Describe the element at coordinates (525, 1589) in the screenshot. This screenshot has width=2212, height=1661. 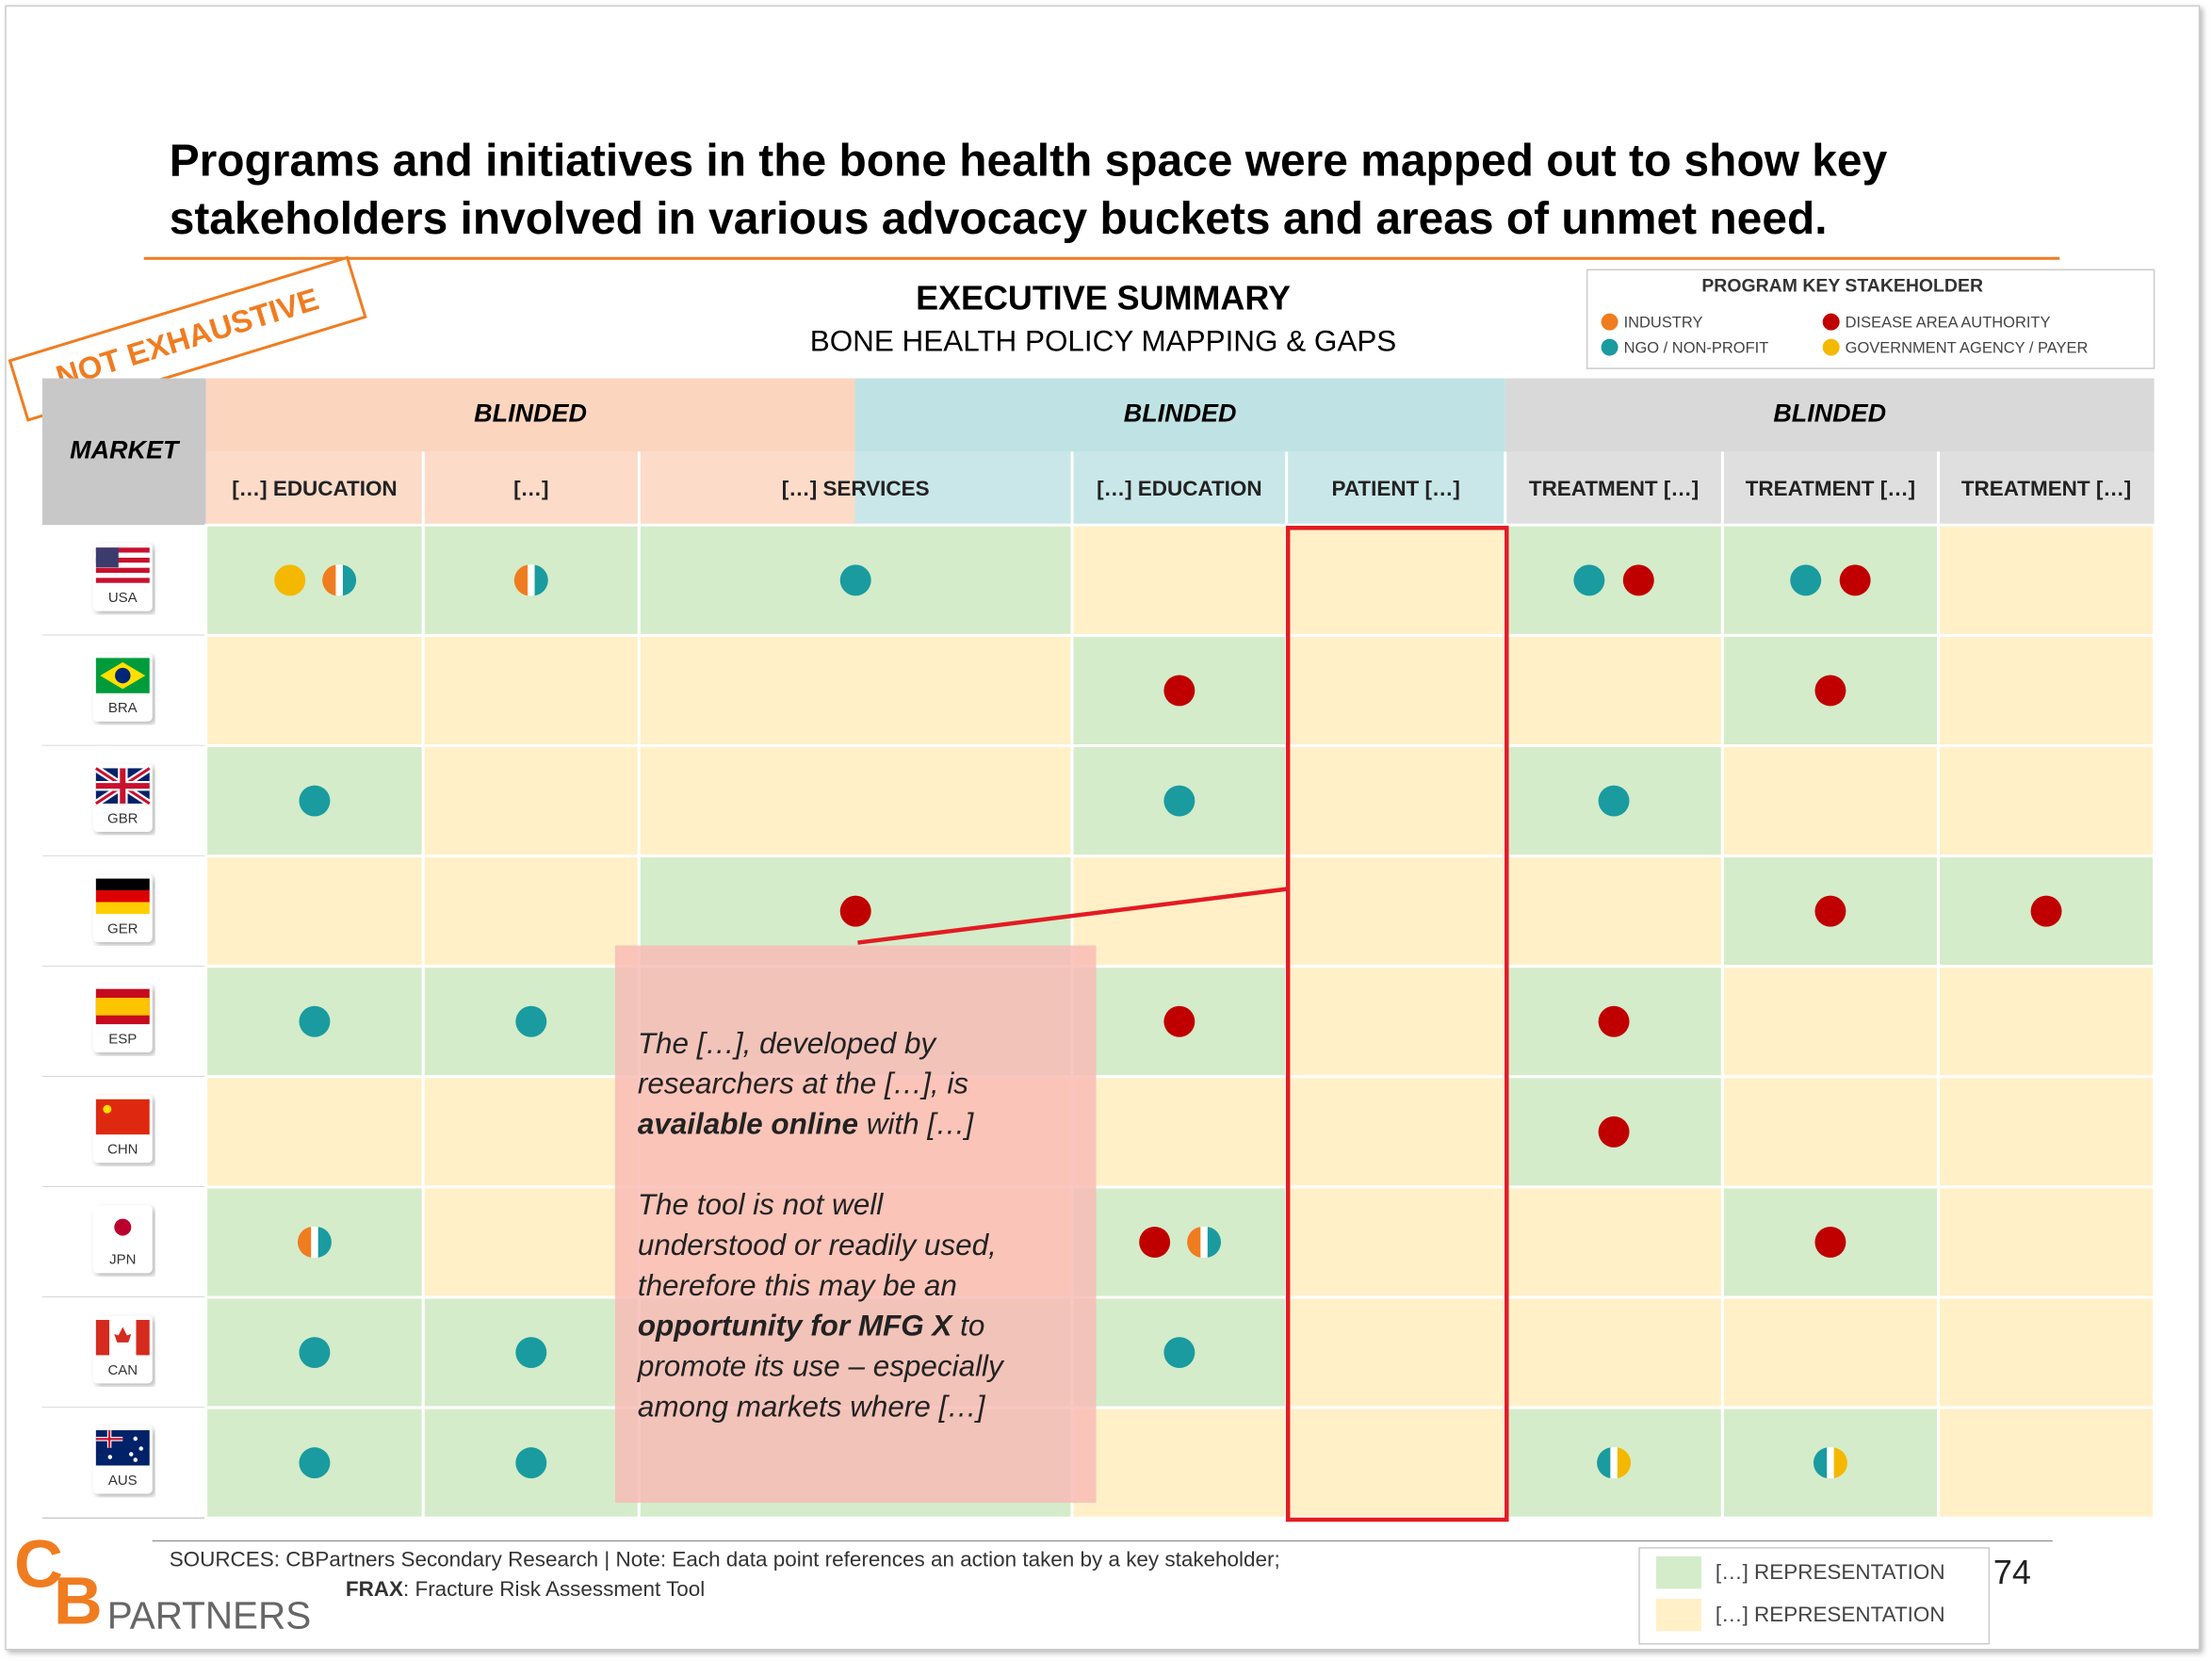
I see `frax-note: FRAX: Fracture Risk Assessment Tool` at that location.